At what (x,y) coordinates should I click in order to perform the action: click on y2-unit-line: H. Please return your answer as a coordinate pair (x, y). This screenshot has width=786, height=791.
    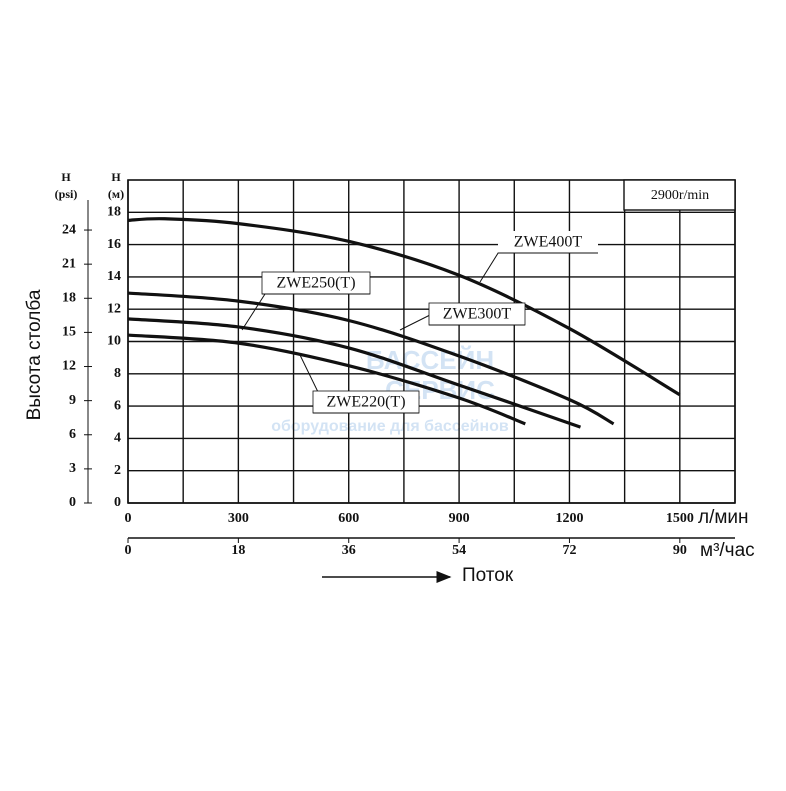
    Looking at the image, I should click on (66, 177).